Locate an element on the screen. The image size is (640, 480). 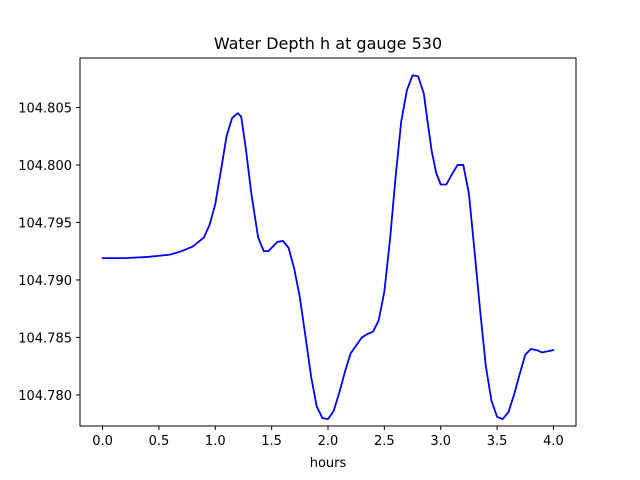
x-tick-label: 2.5 is located at coordinates (384, 441).